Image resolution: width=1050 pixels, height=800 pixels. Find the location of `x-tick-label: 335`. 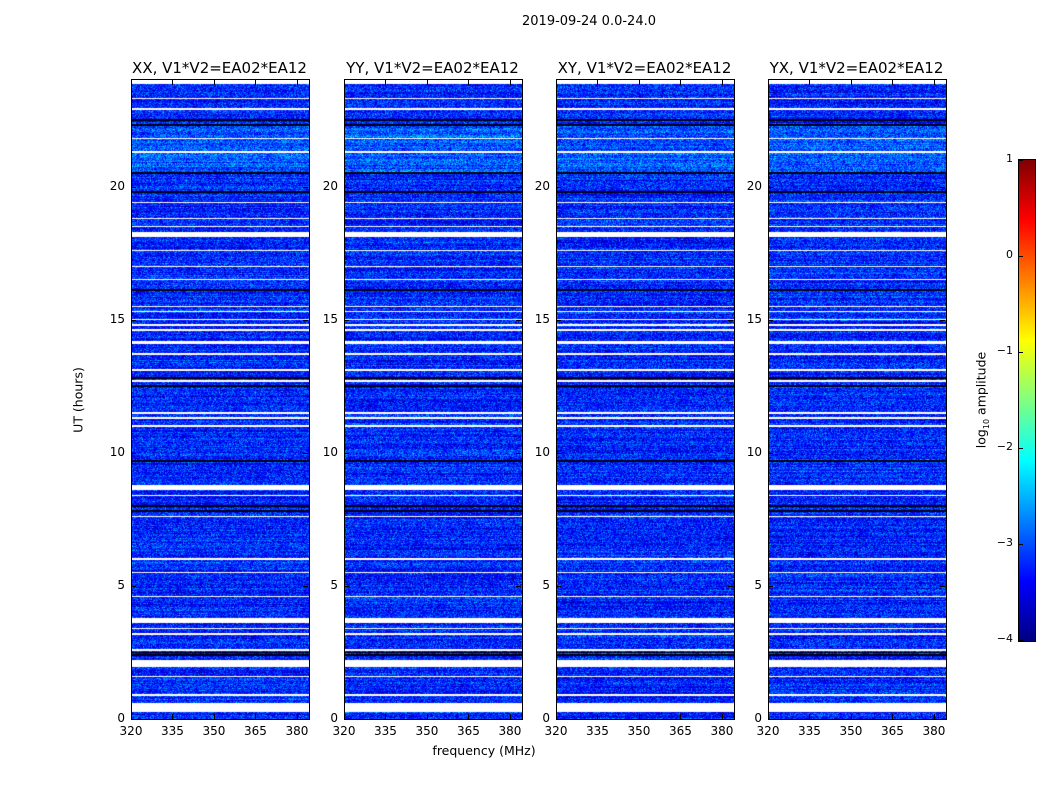

x-tick-label: 335 is located at coordinates (597, 731).